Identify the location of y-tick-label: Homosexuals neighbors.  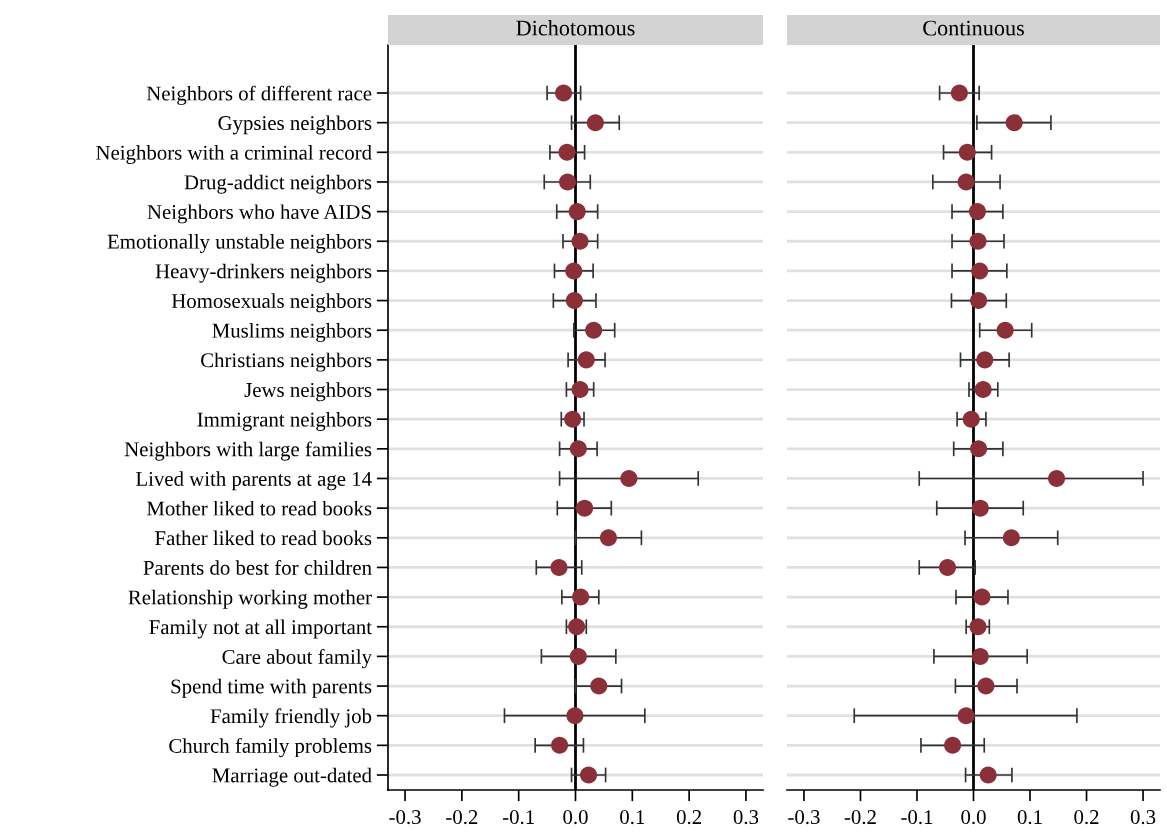
(271, 303).